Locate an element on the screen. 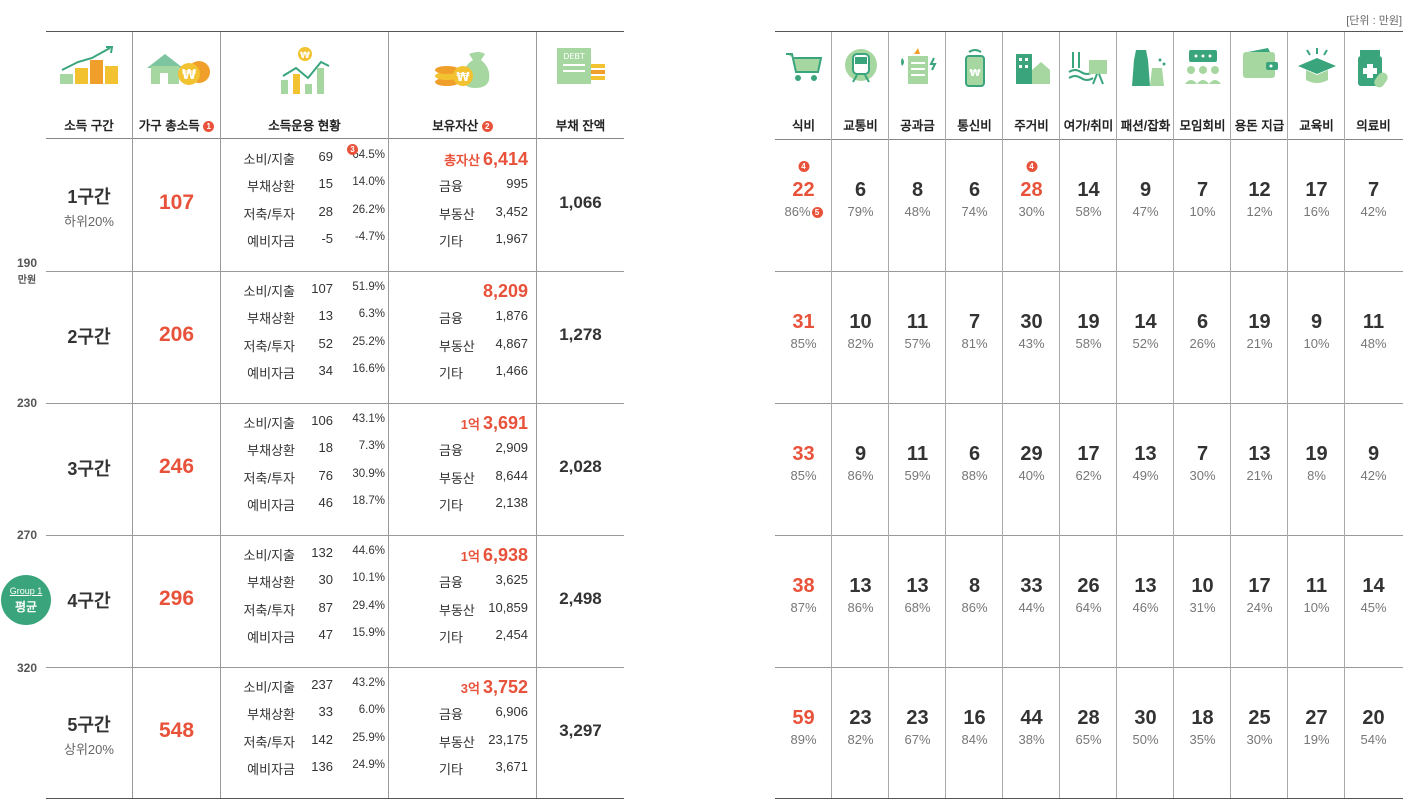  expense-percent: 21% is located at coordinates (1259, 475).